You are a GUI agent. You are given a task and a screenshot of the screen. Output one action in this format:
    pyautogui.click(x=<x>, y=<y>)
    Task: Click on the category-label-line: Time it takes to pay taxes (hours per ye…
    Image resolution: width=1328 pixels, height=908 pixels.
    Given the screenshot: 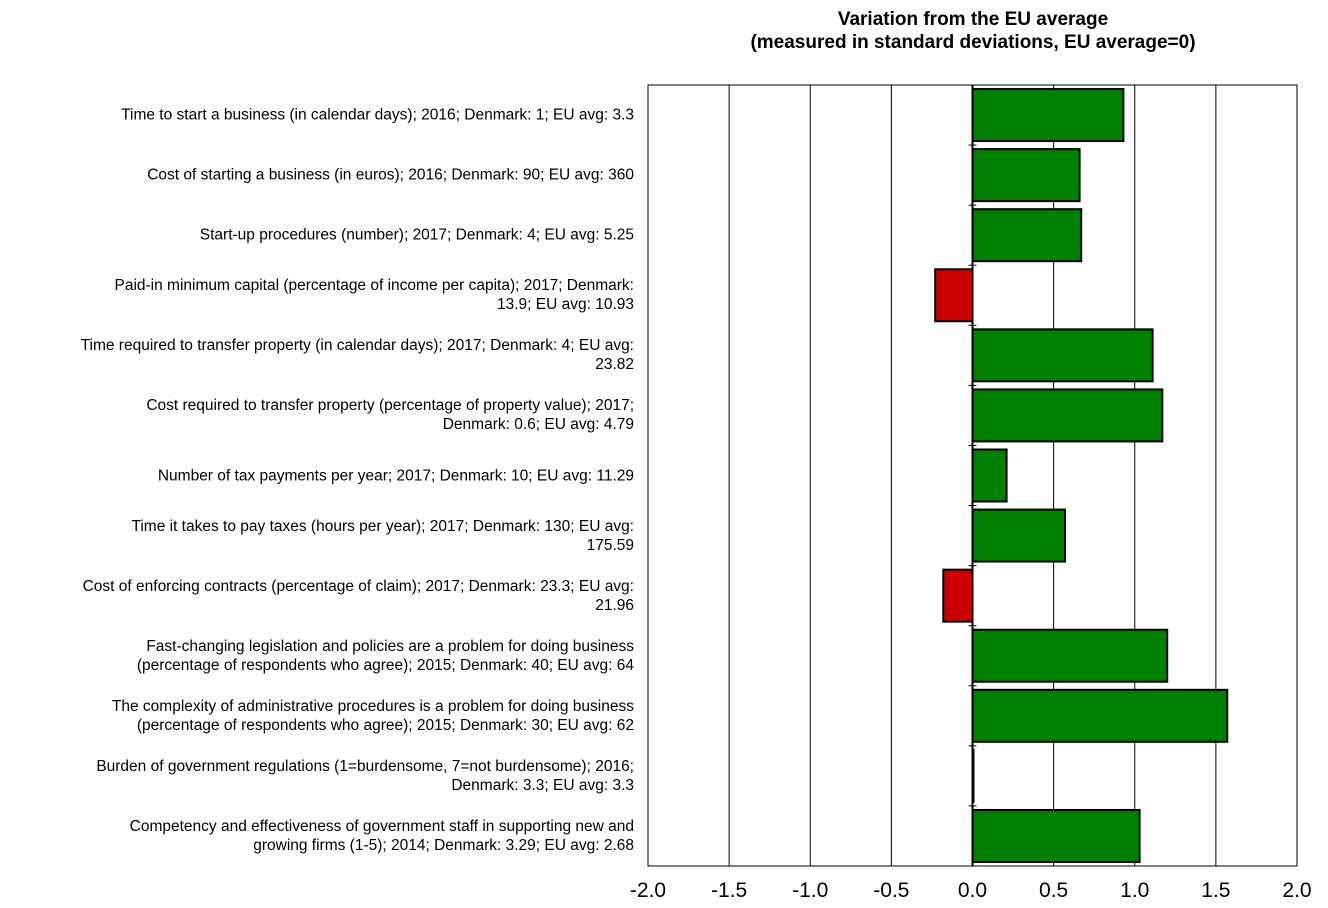 What is the action you would take?
    pyautogui.click(x=382, y=526)
    